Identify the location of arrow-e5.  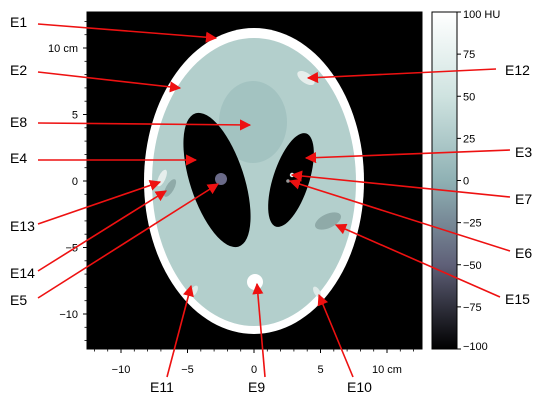
(128, 241).